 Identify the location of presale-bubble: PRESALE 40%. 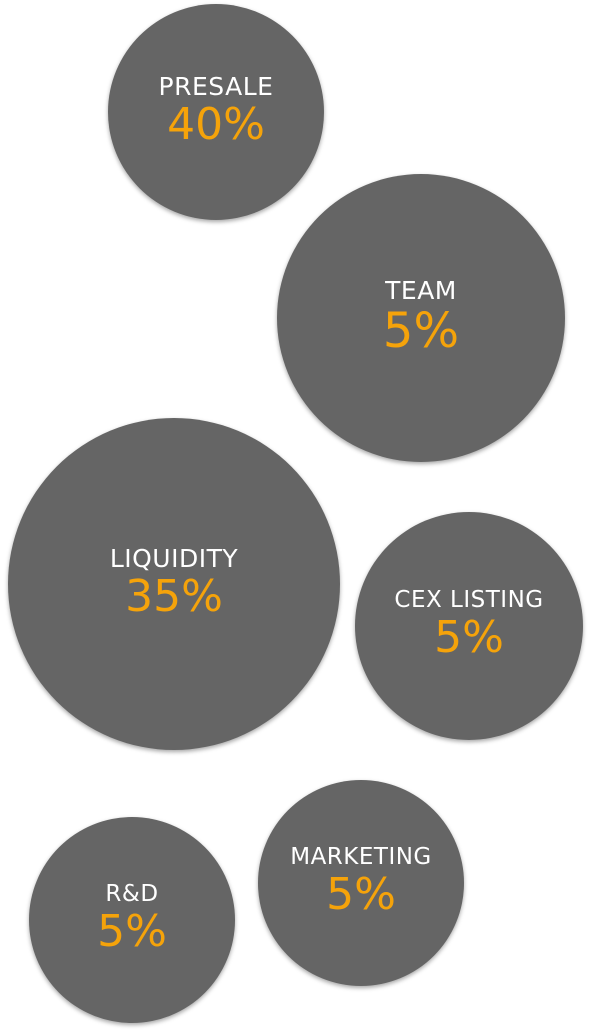
(216, 112).